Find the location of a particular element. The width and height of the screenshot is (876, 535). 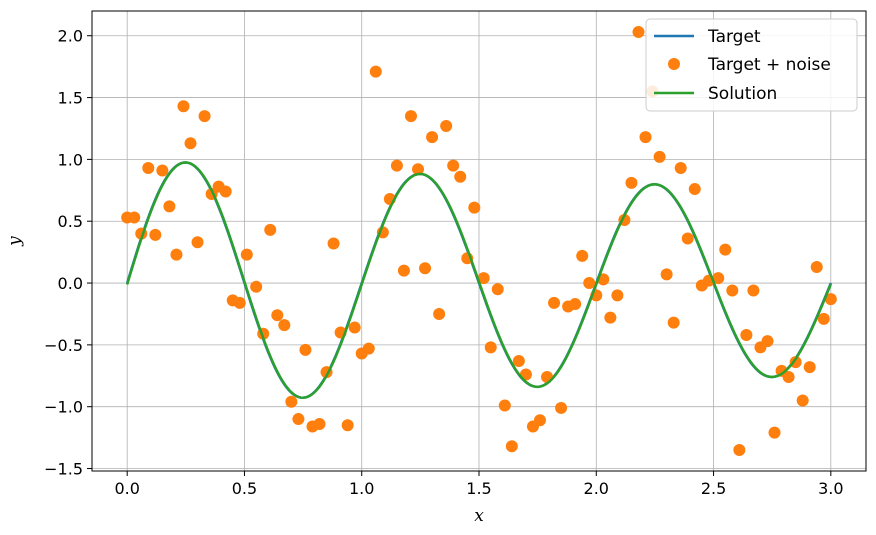

x-tick-label: 1.0 is located at coordinates (361, 488).